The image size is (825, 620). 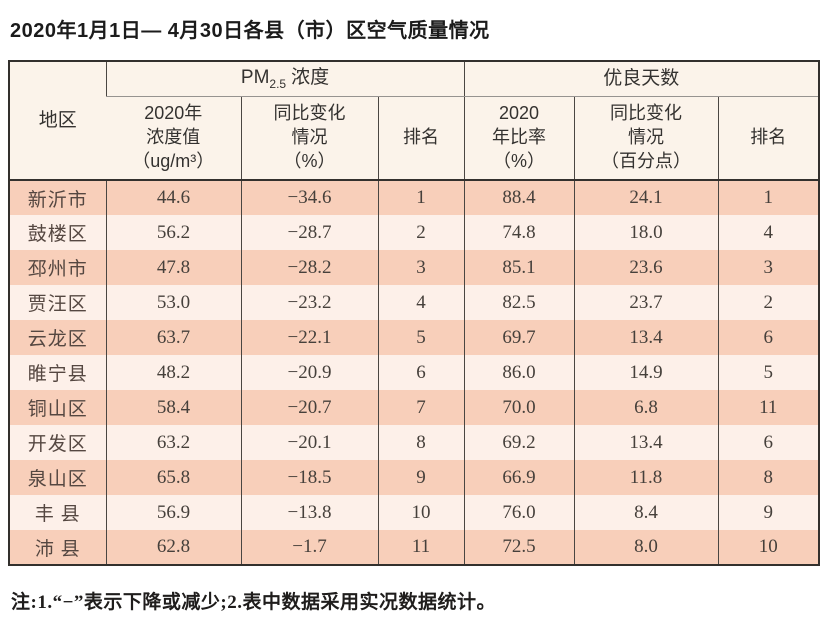 What do you see at coordinates (646, 197) in the screenshot?
I see `cell-good-change: 24.1` at bounding box center [646, 197].